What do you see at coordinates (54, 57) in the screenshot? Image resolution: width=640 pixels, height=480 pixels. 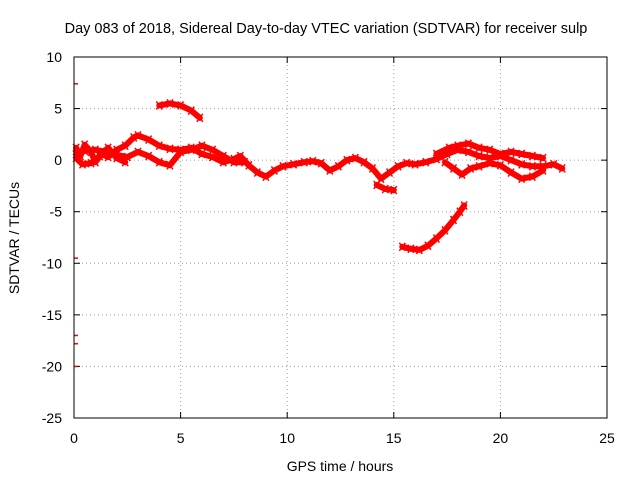 I see `y-tick-label-0: 10` at bounding box center [54, 57].